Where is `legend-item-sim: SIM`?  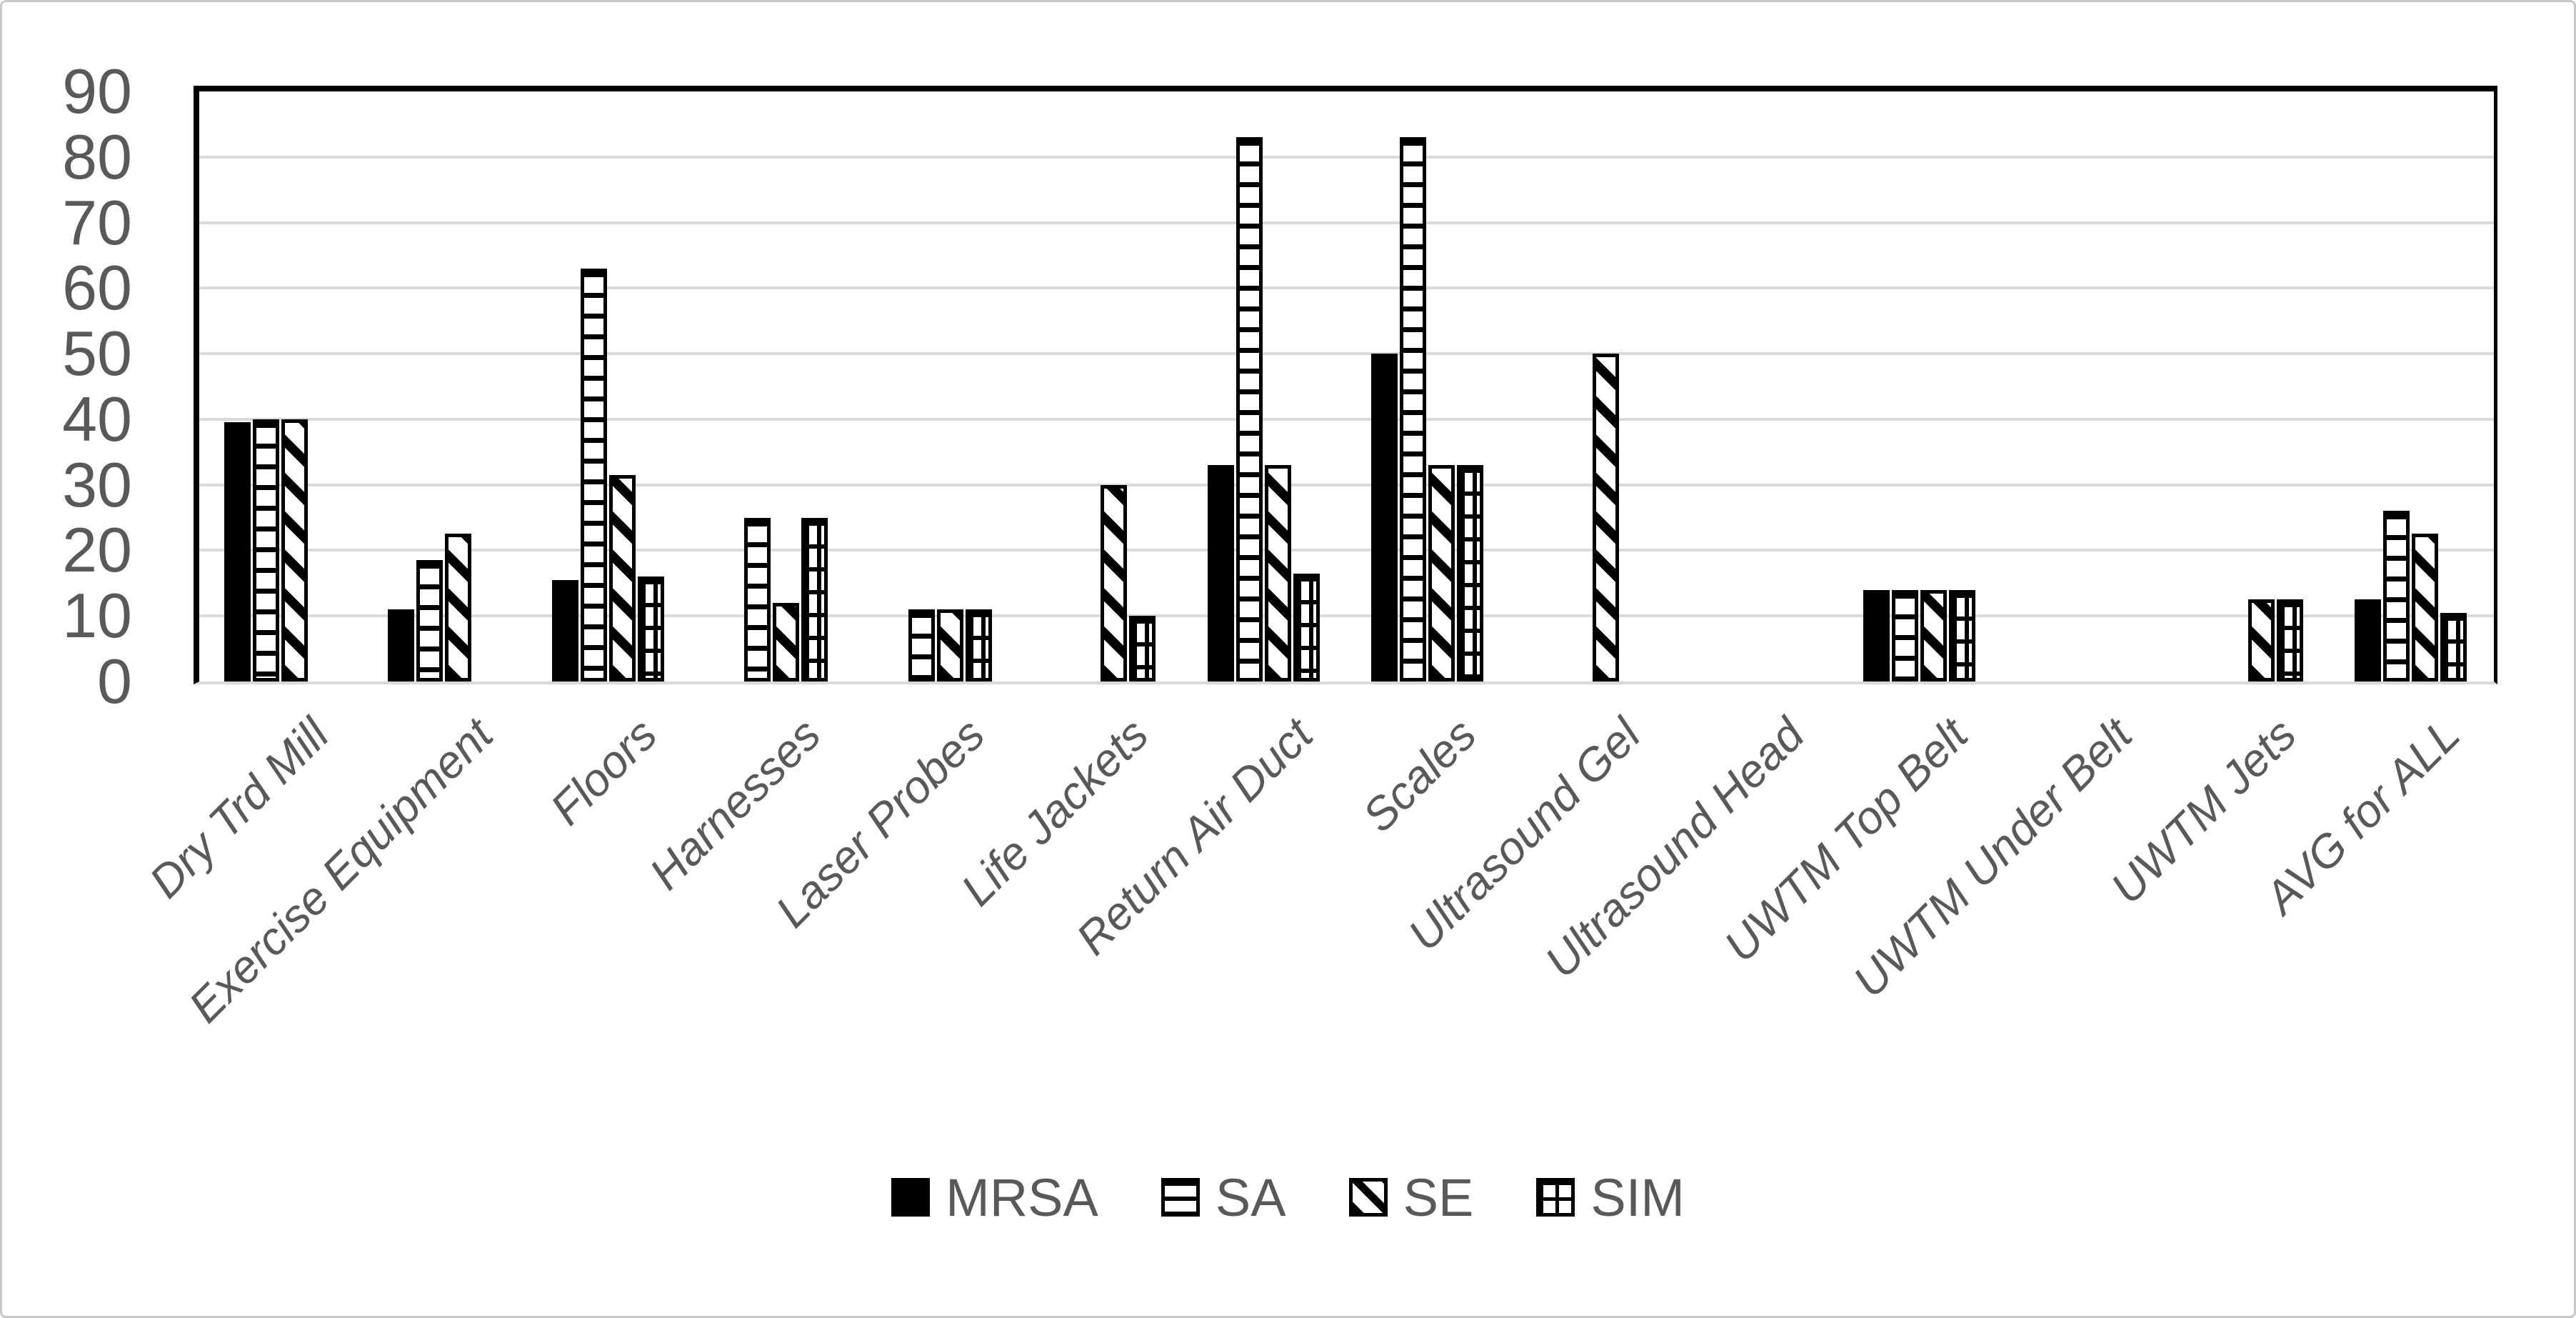 legend-item-sim: SIM is located at coordinates (1610, 1197).